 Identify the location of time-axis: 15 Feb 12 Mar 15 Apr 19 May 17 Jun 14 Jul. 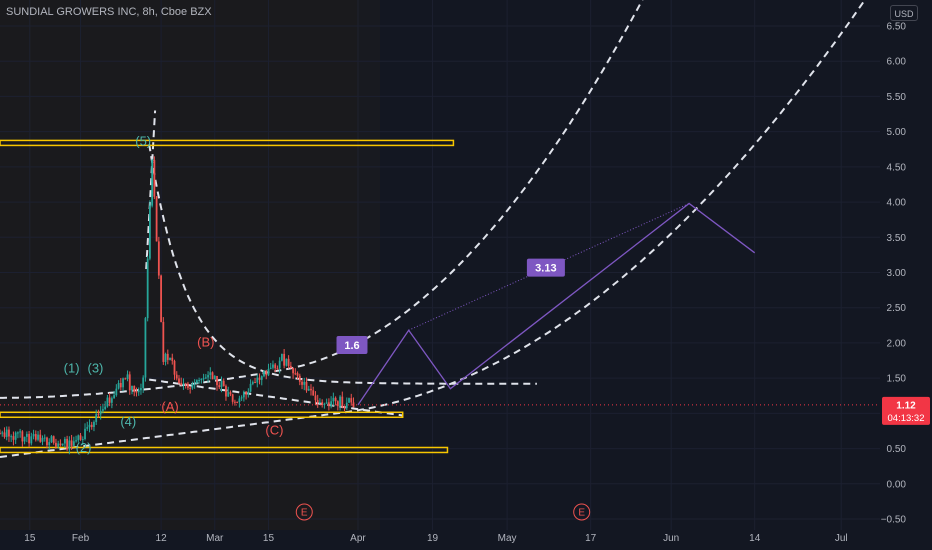
(435, 538).